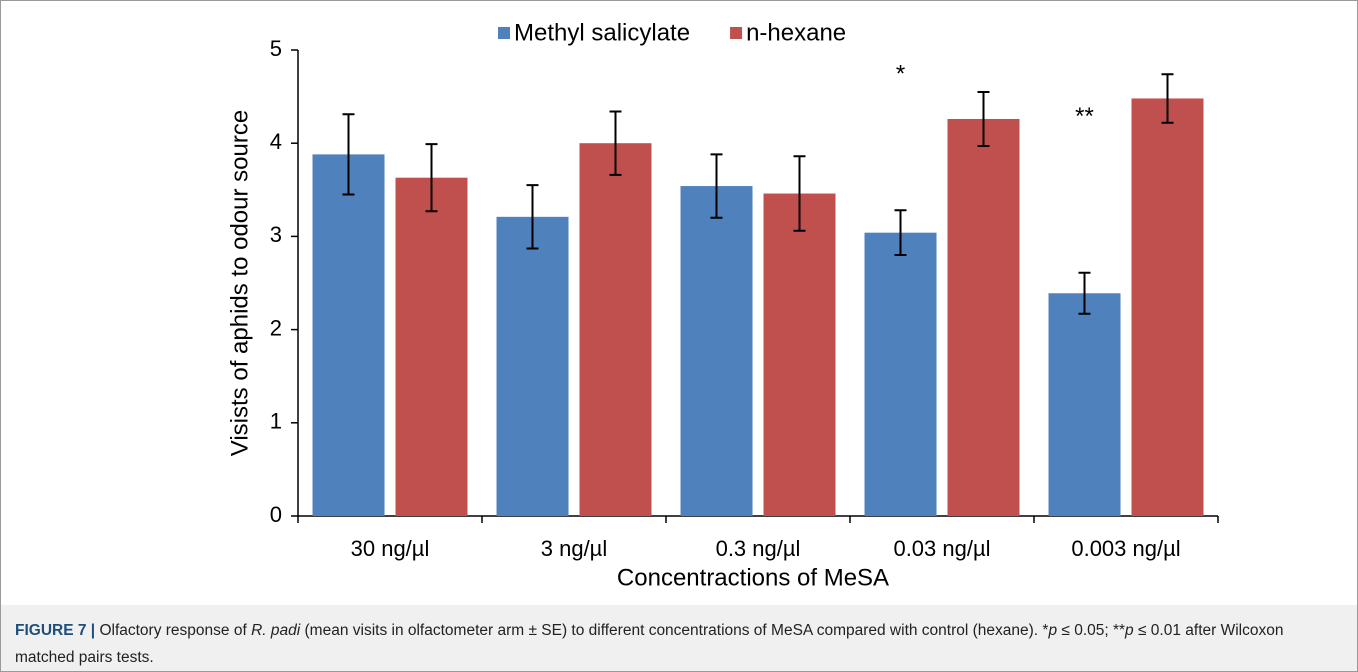  I want to click on x-tick-label: 0.003 ng/µl, so click(1125, 548).